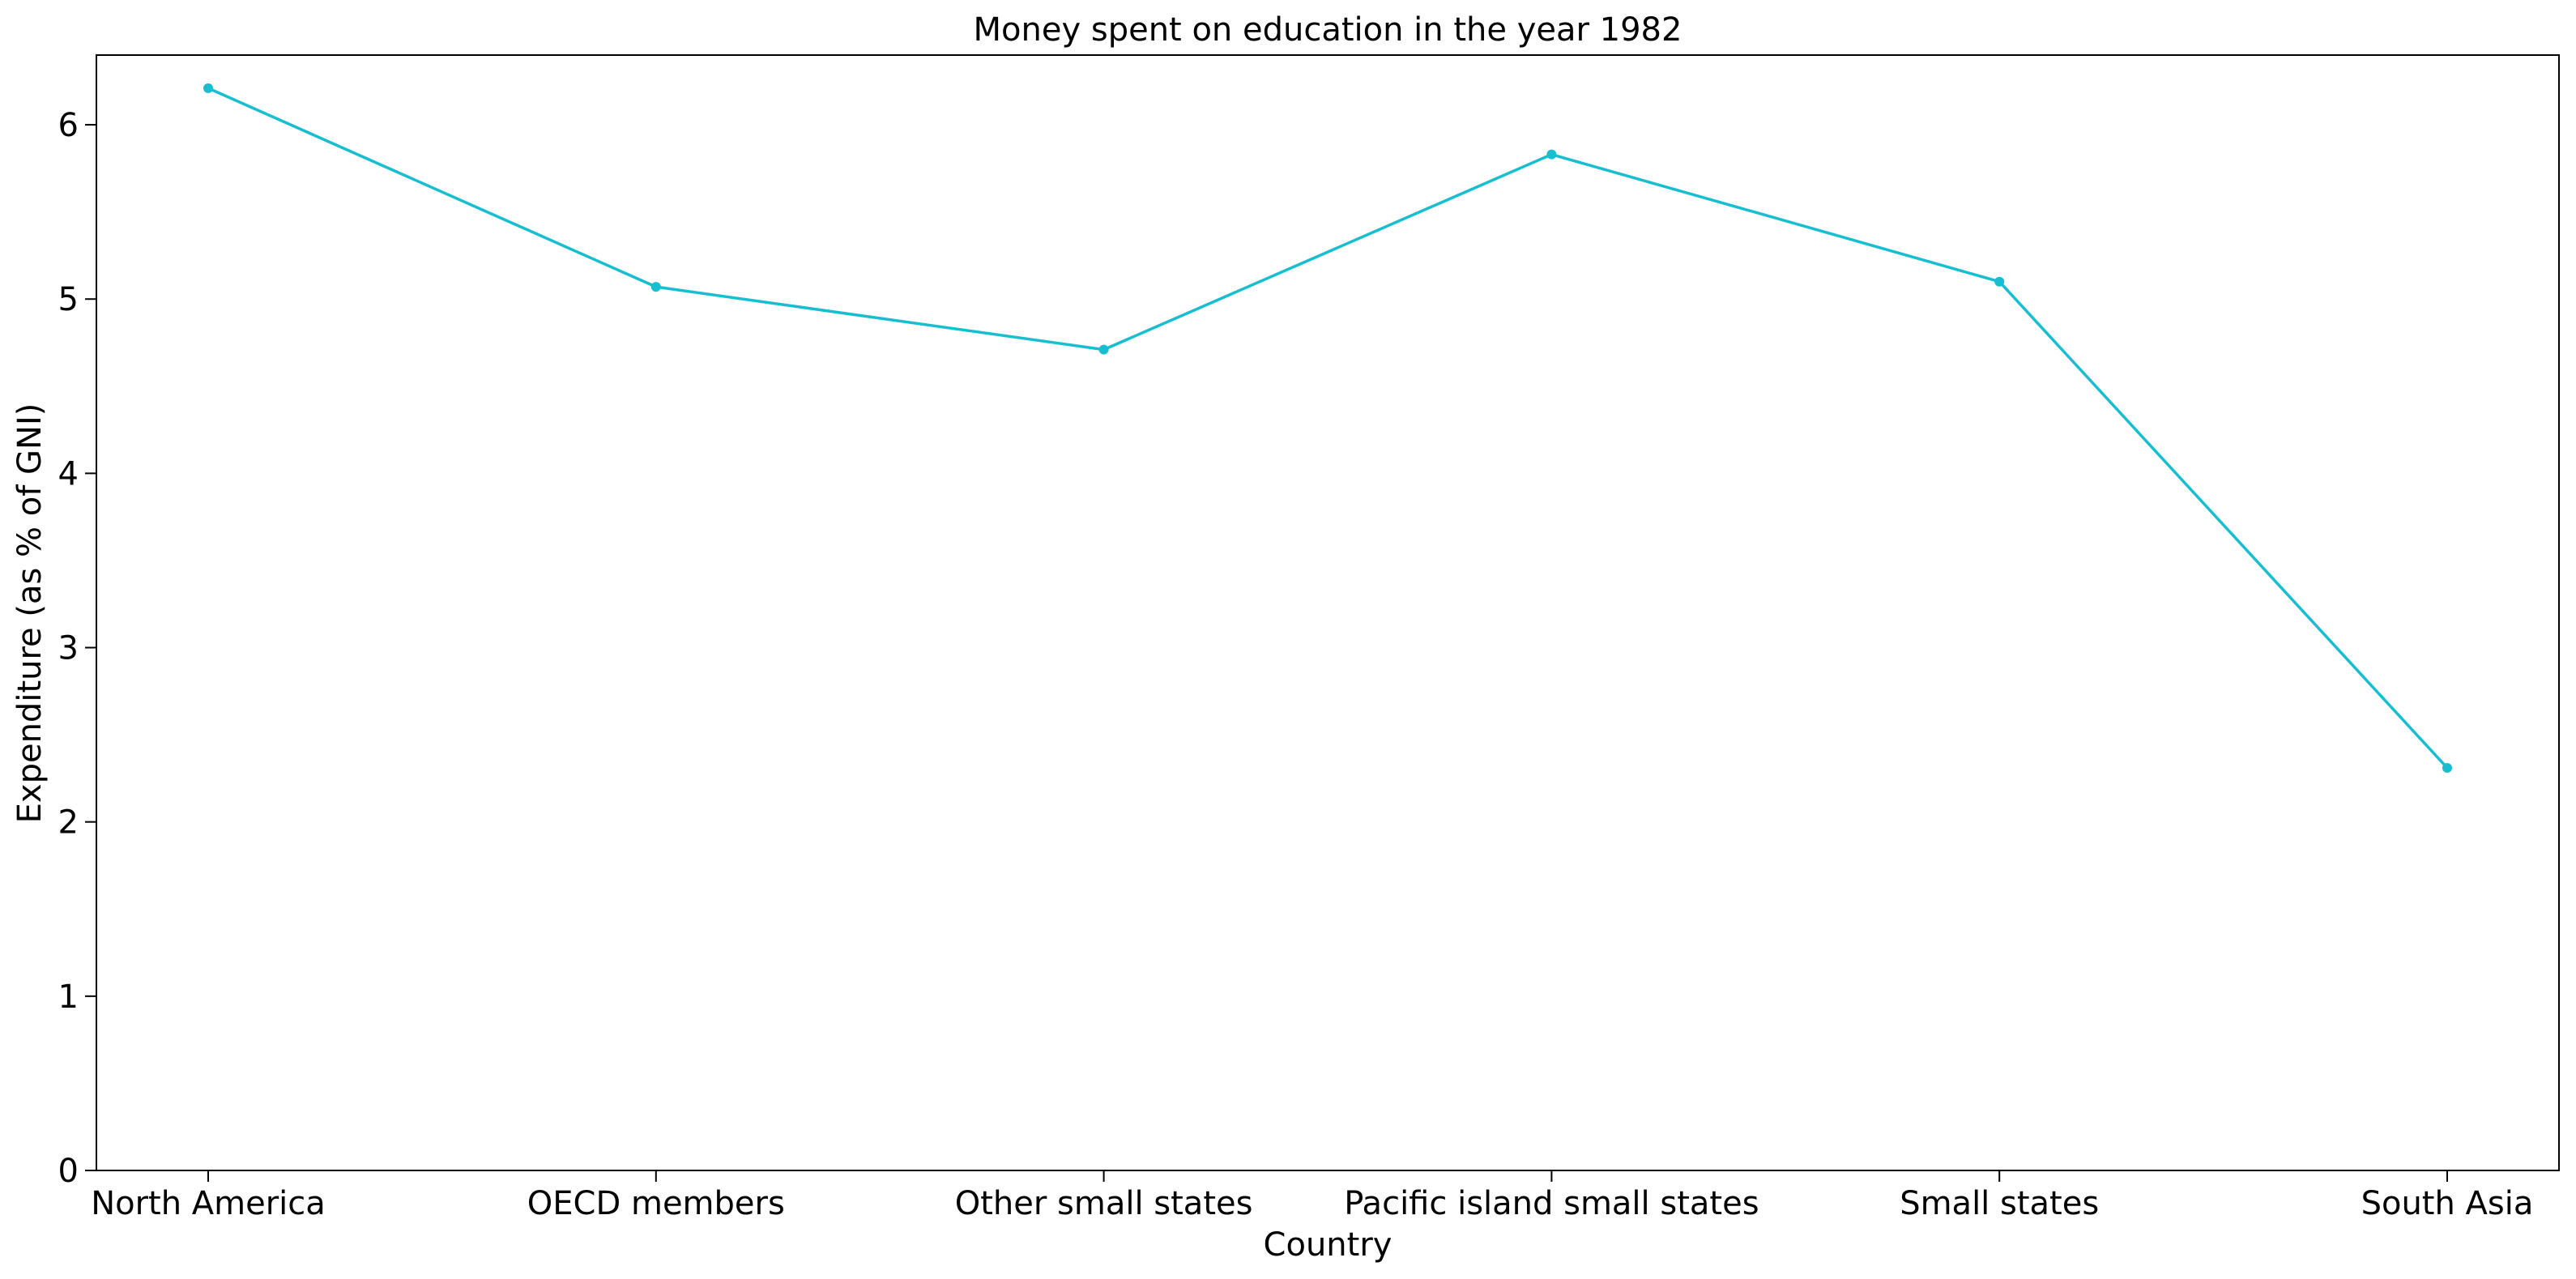 The width and height of the screenshot is (2576, 1279). What do you see at coordinates (69, 997) in the screenshot?
I see `y-tick-label: 1` at bounding box center [69, 997].